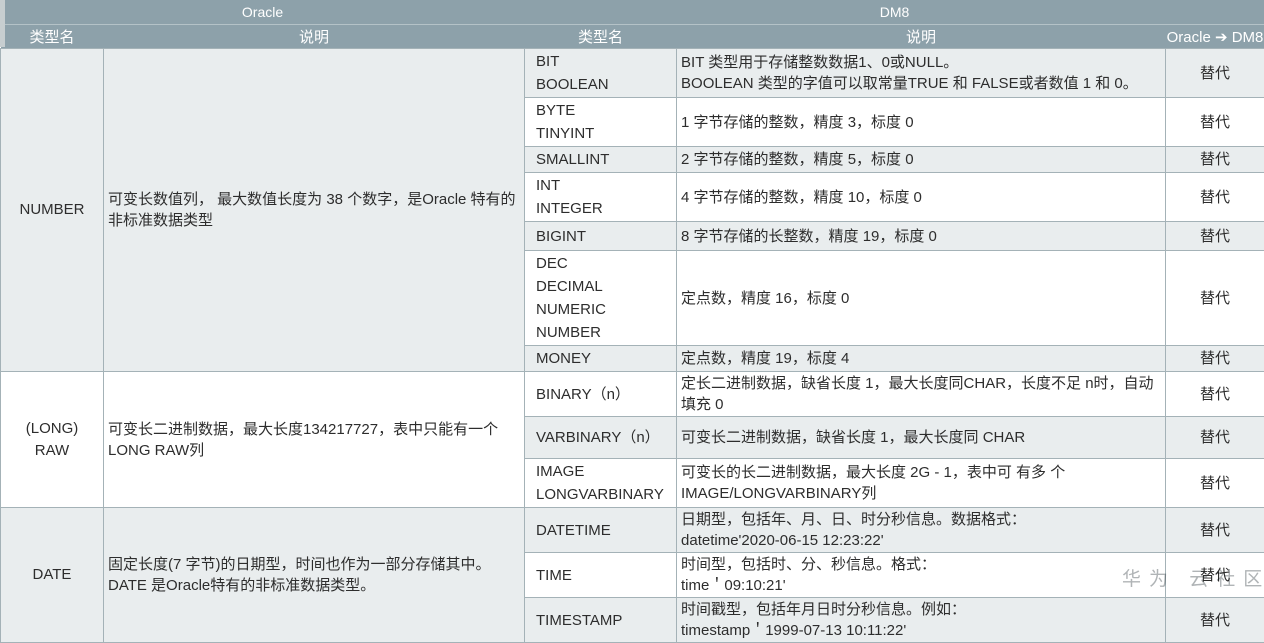  What do you see at coordinates (601, 483) in the screenshot?
I see `dm8-type-image-longvarbinary: IMAGE LONGVARBINARY` at bounding box center [601, 483].